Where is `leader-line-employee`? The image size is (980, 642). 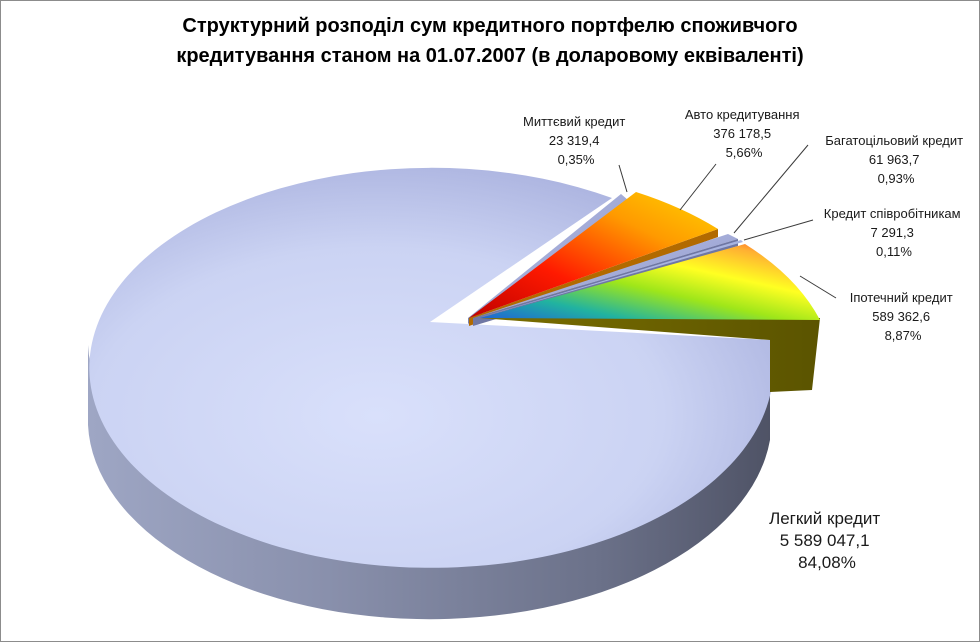
leader-line-employee is located at coordinates (778, 230).